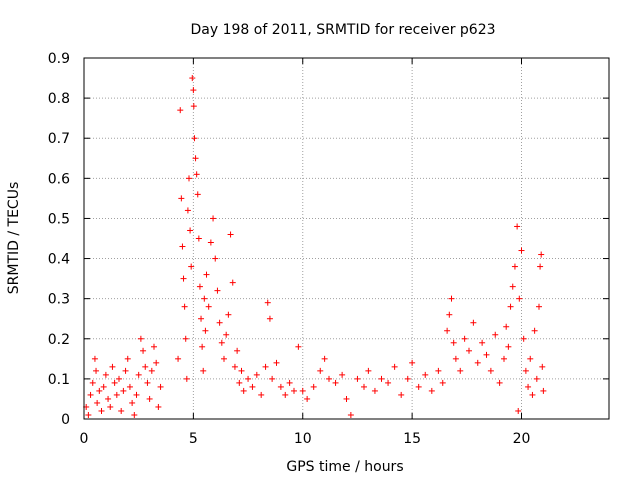  I want to click on y-tick-label: 0.4, so click(59, 260).